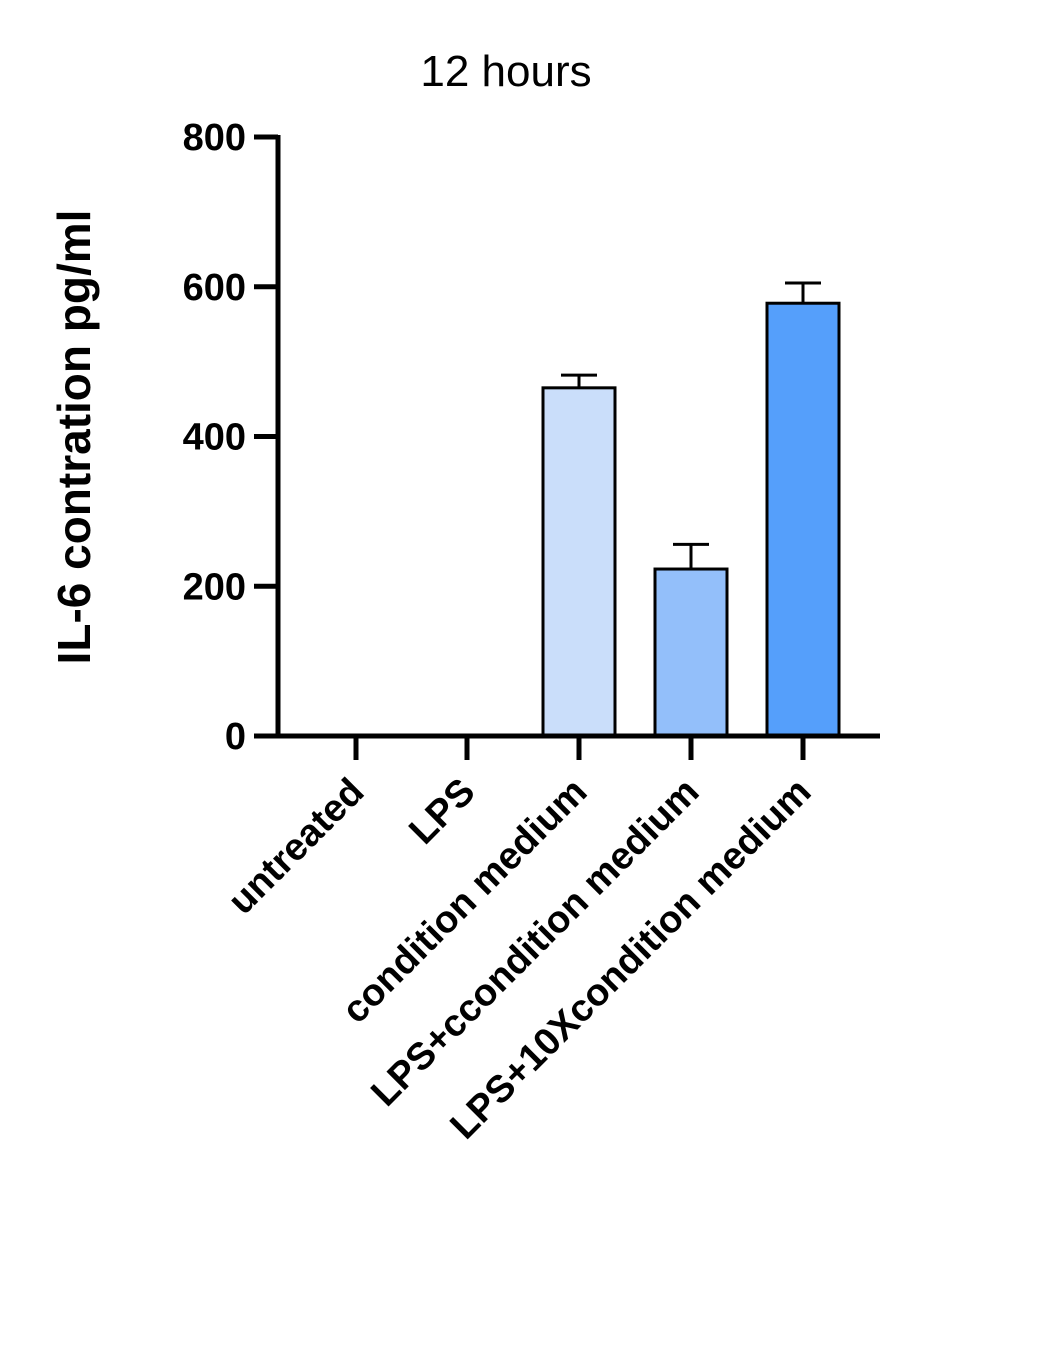 The image size is (1062, 1347). Describe the element at coordinates (442, 812) in the screenshot. I see `x-tick-label: LPS` at that location.